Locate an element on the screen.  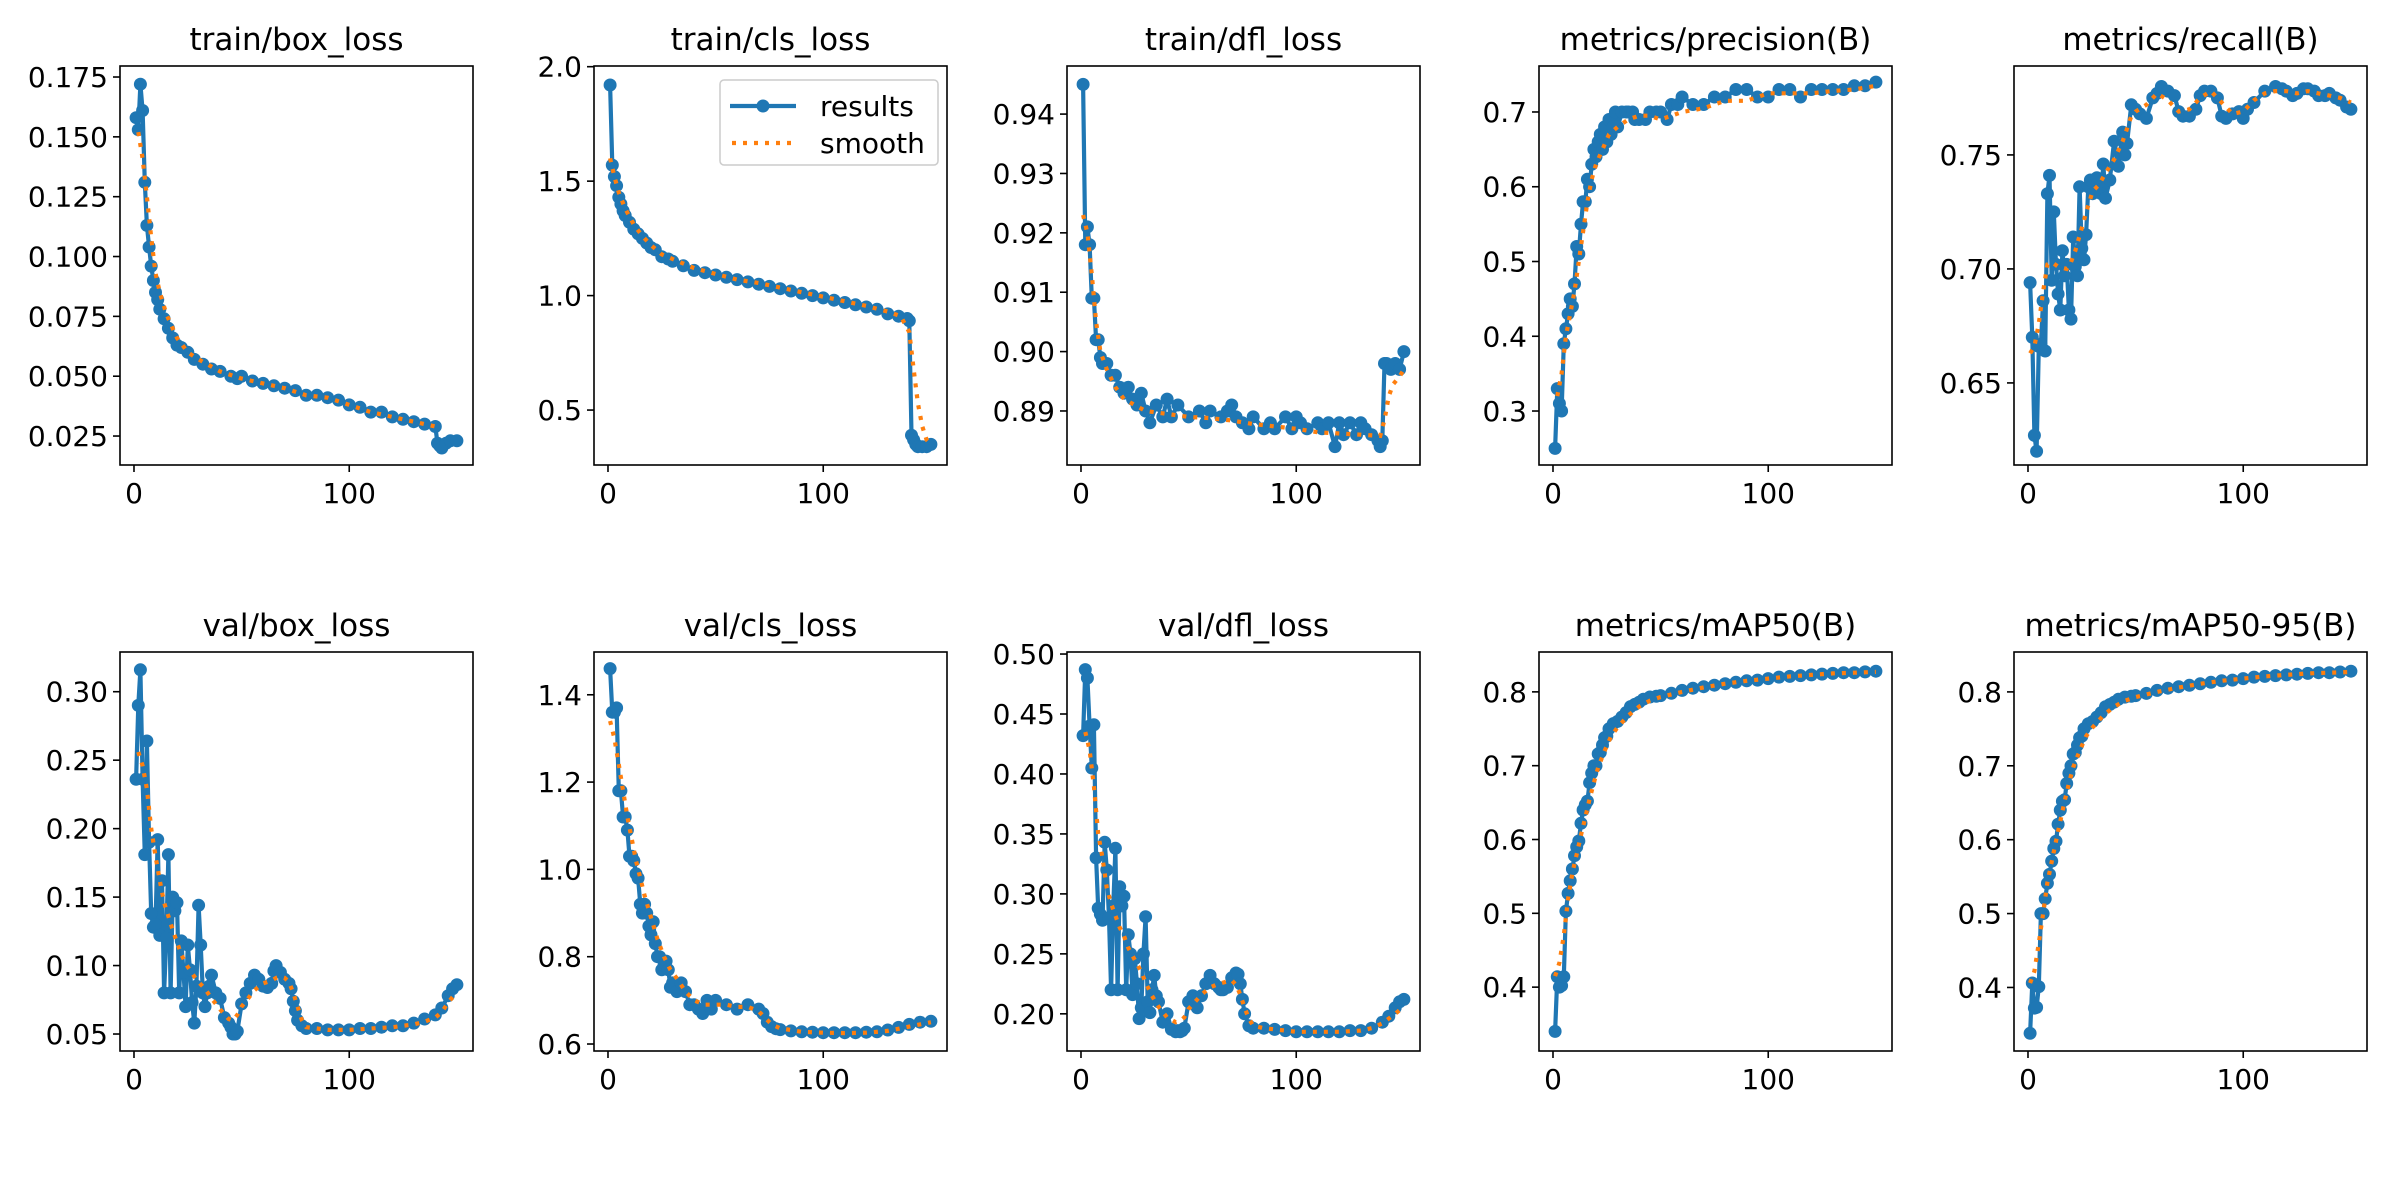
y-tick-label: 0.75 is located at coordinates (1971, 155).